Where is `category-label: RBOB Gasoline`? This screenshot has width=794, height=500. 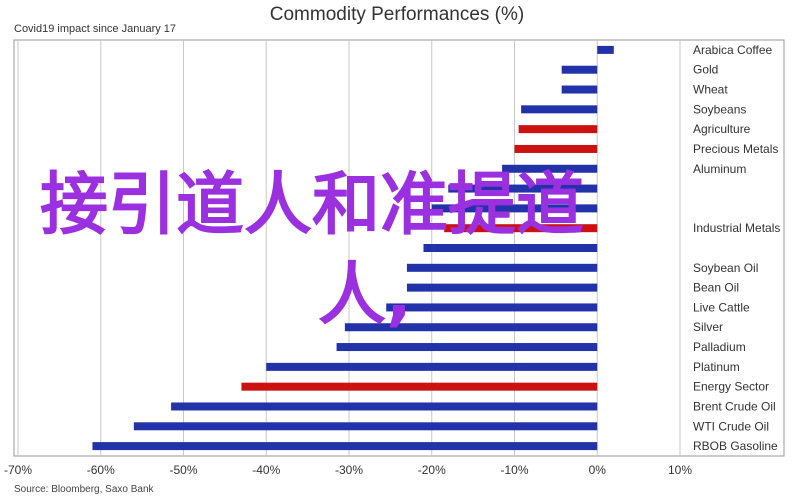
category-label: RBOB Gasoline is located at coordinates (735, 446).